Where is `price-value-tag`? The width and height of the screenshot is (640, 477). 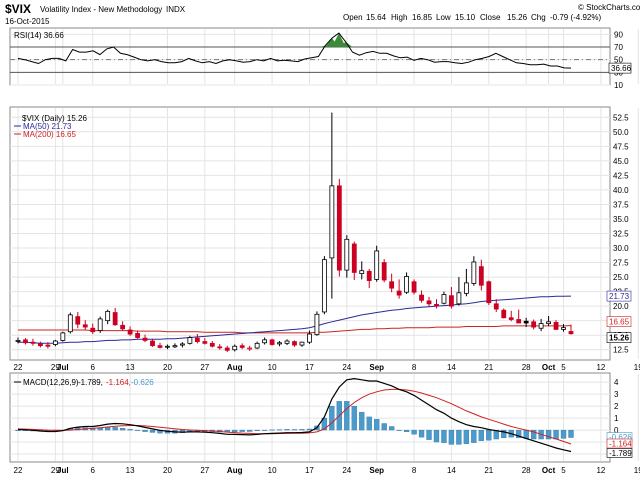
price-value-tag is located at coordinates (619, 337).